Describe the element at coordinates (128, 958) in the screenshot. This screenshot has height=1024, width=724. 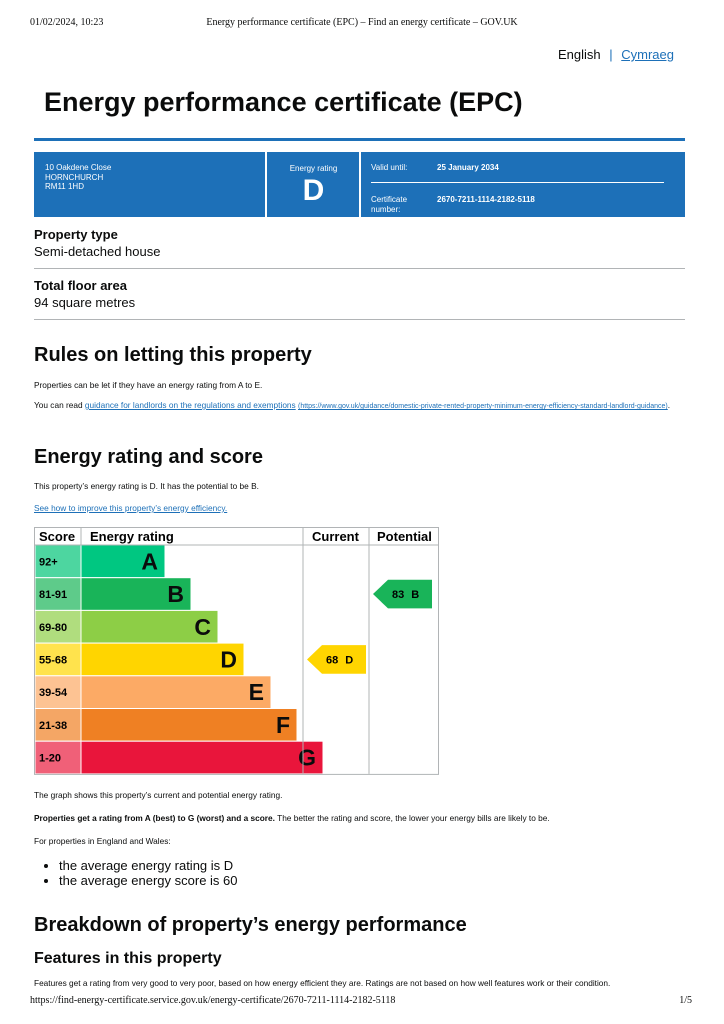
I see `sub-heading: Features in this property` at that location.